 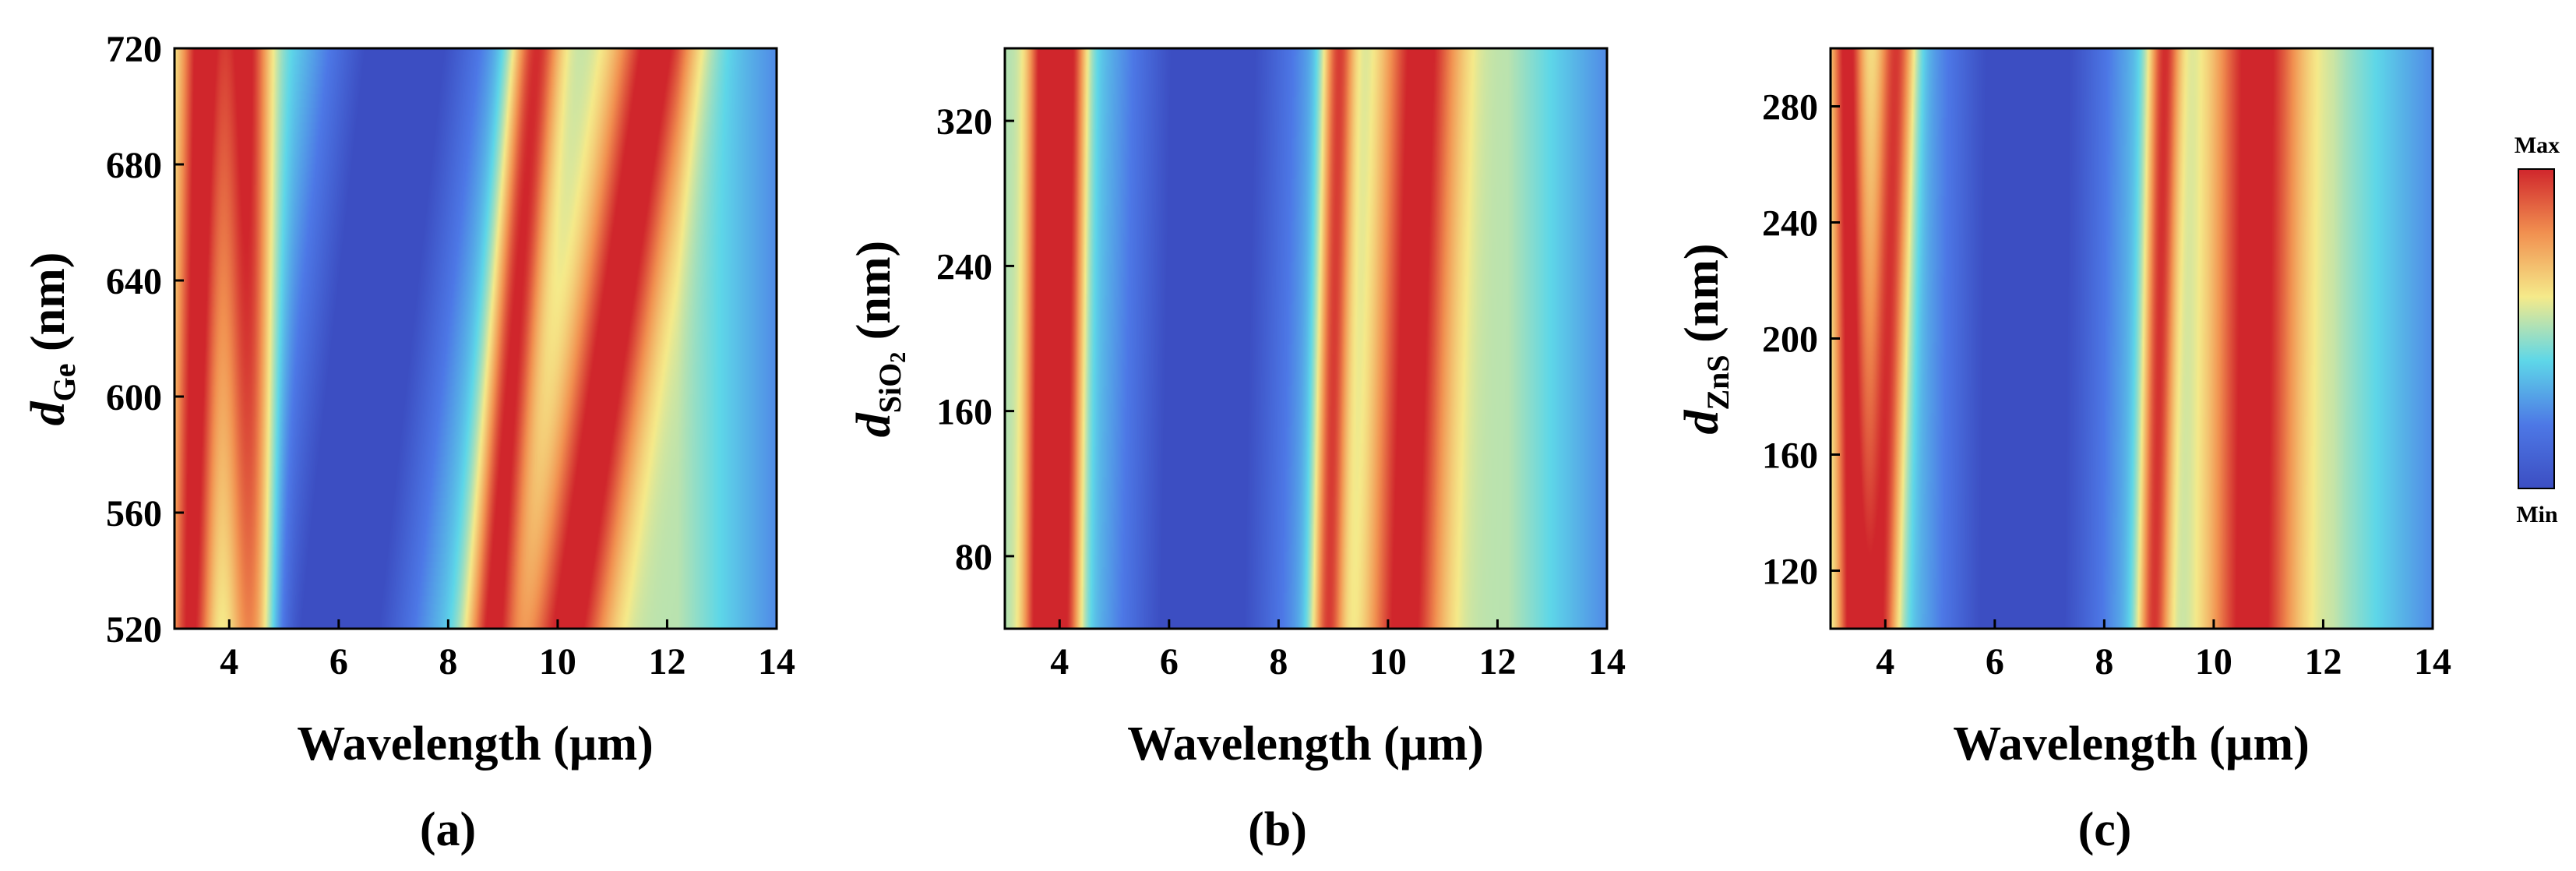 What do you see at coordinates (1278, 661) in the screenshot?
I see `xtick-label-b: 8` at bounding box center [1278, 661].